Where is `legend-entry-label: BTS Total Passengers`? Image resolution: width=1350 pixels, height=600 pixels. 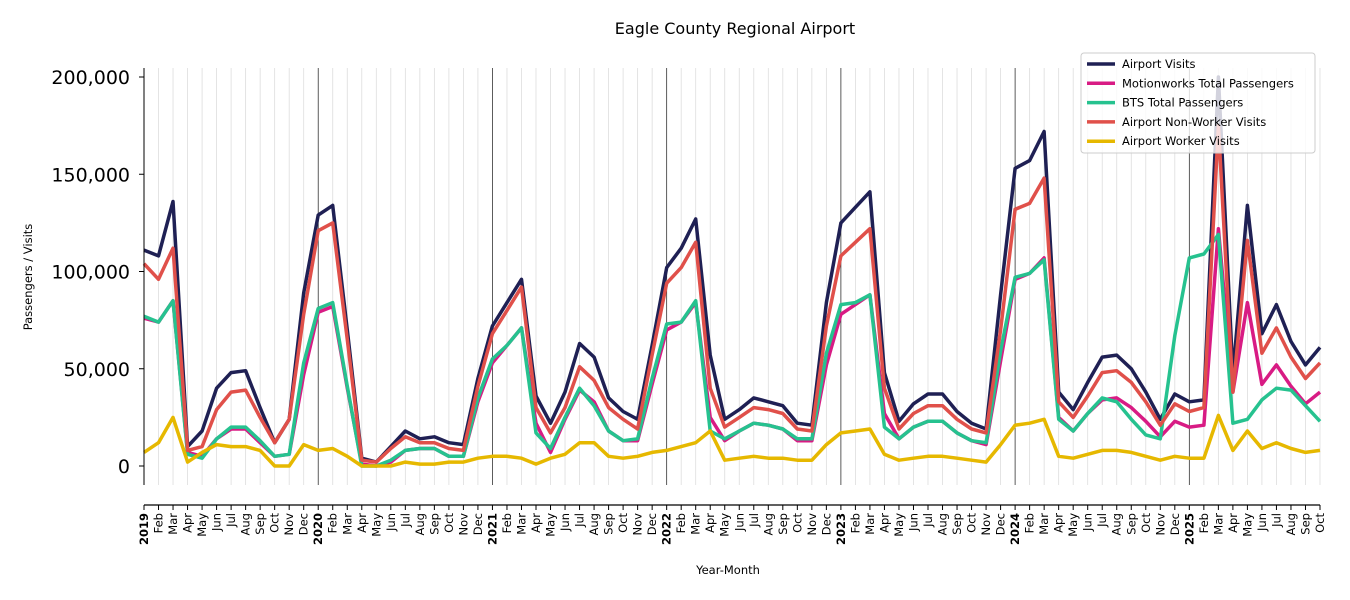 legend-entry-label: BTS Total Passengers is located at coordinates (1182, 103).